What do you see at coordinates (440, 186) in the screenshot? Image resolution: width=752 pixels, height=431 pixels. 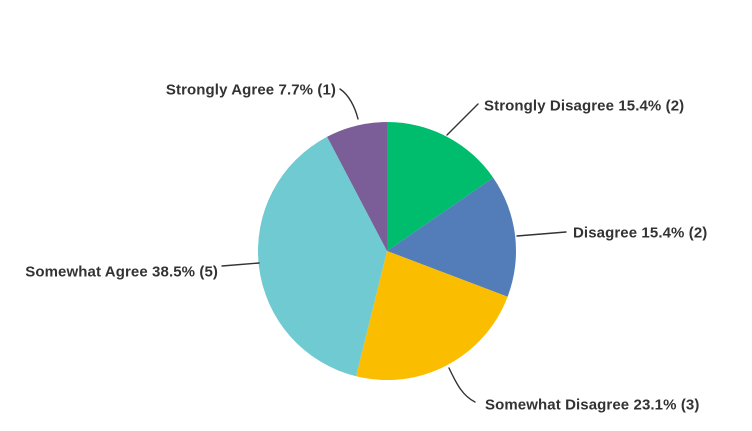 I see `pie-slice-strongly-disagree` at bounding box center [440, 186].